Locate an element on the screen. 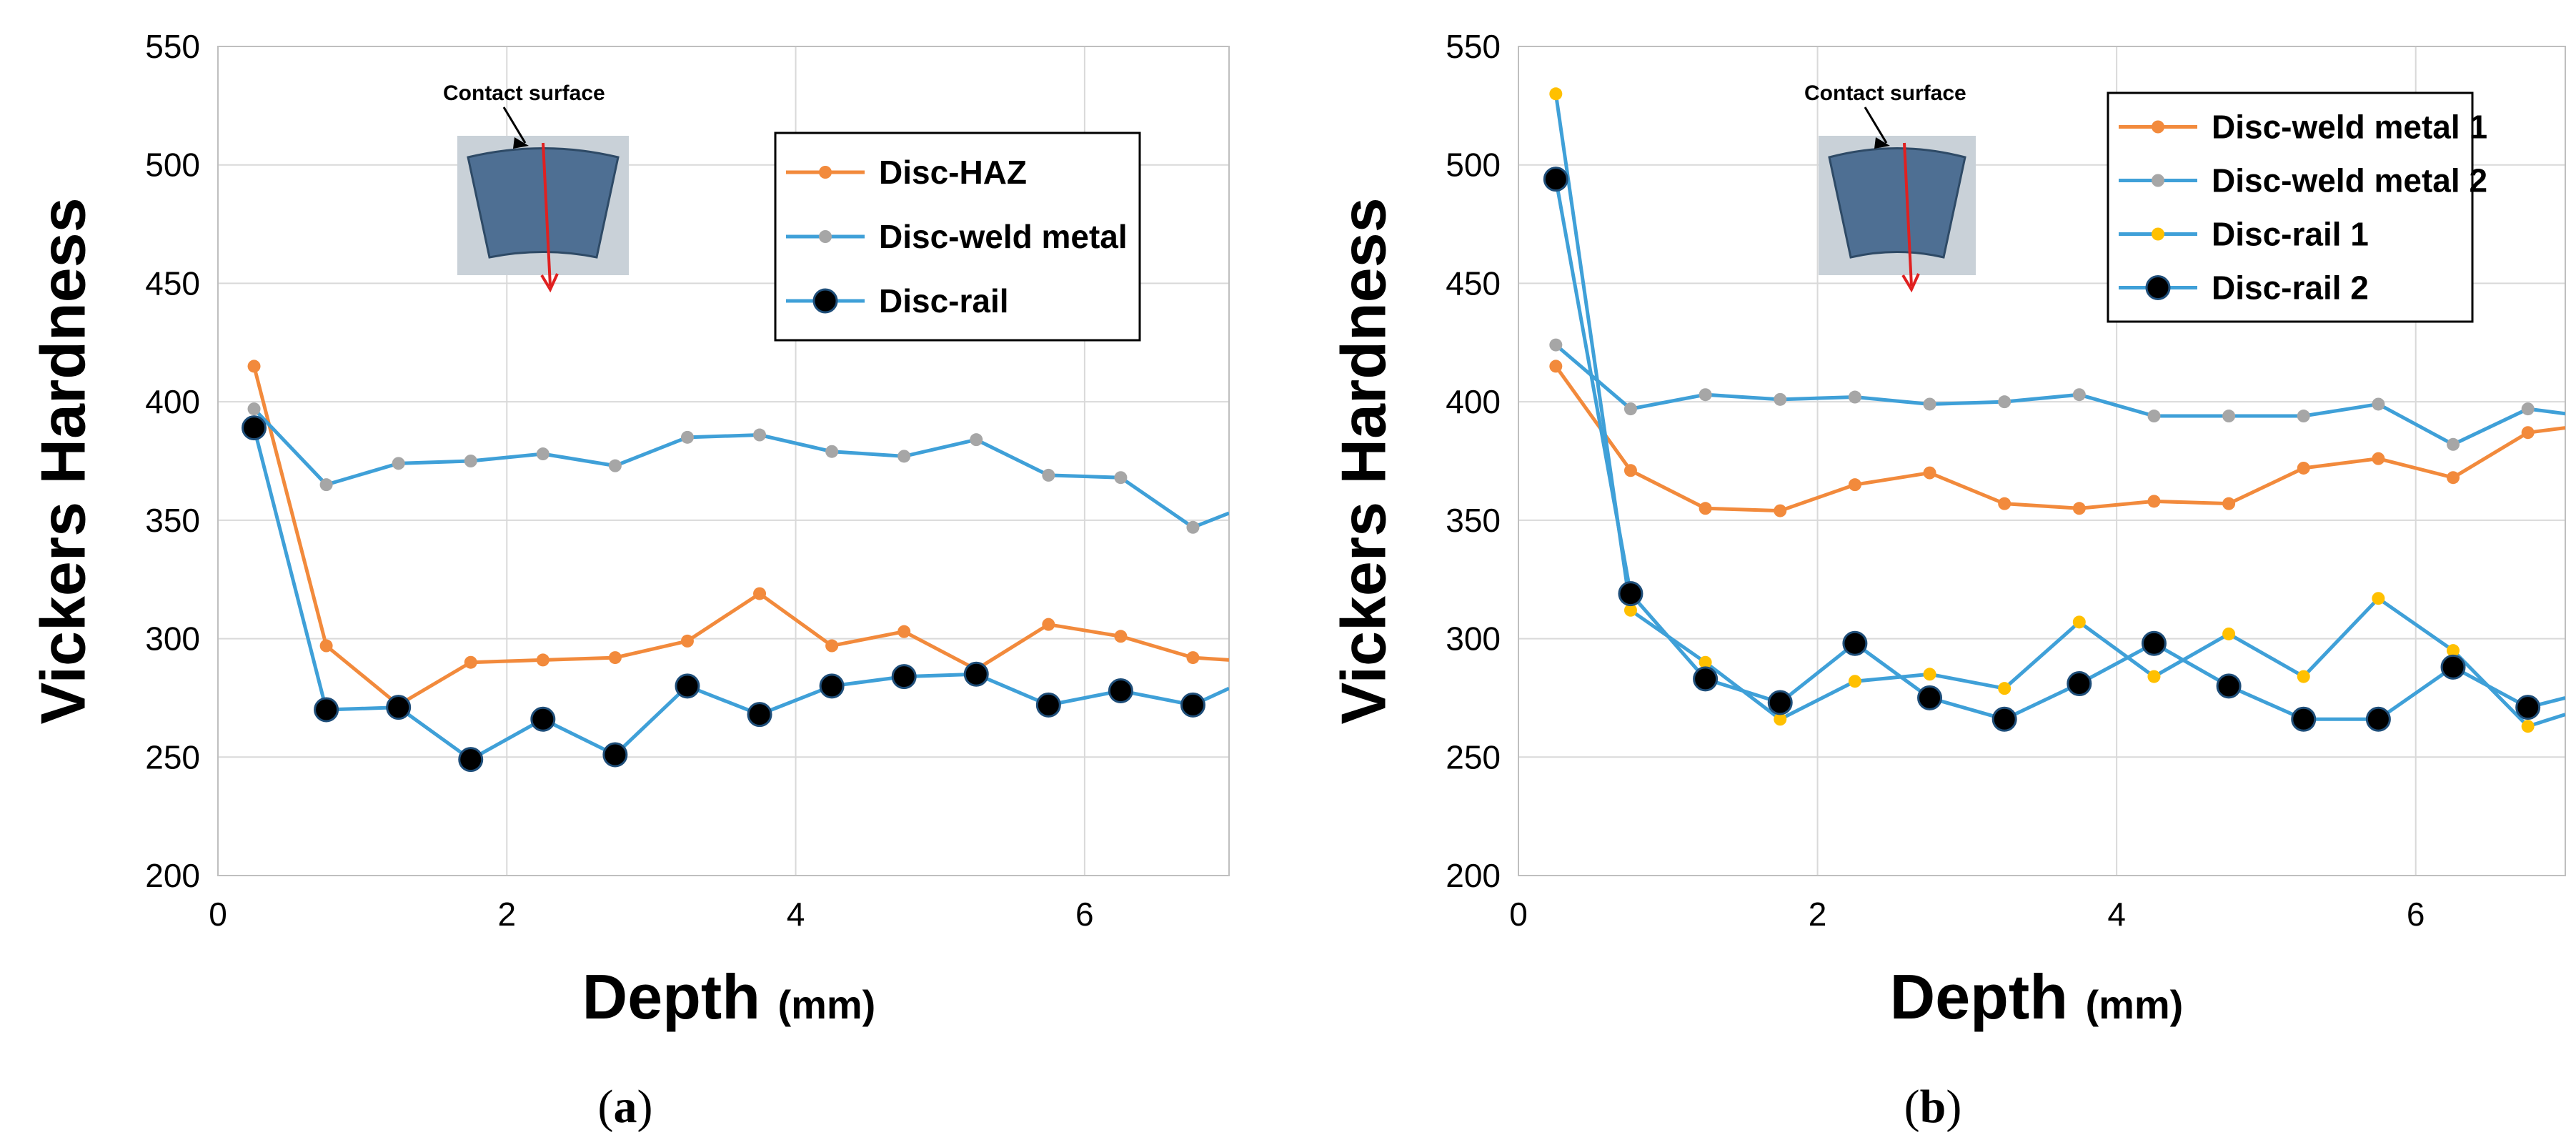 Image resolution: width=2576 pixels, height=1140 pixels. x-tick-label: 4 is located at coordinates (2116, 914).